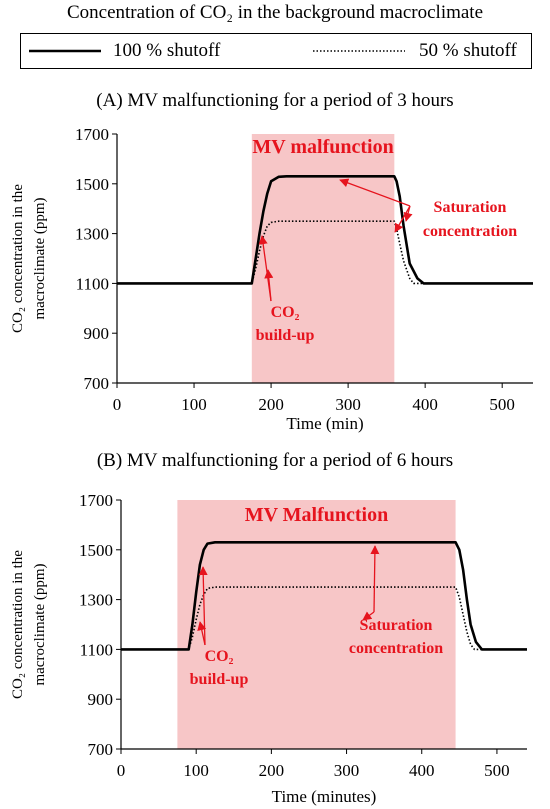 The image size is (550, 809). Describe the element at coordinates (396, 625) in the screenshot. I see `b-saturation-label-1: Saturation` at that location.